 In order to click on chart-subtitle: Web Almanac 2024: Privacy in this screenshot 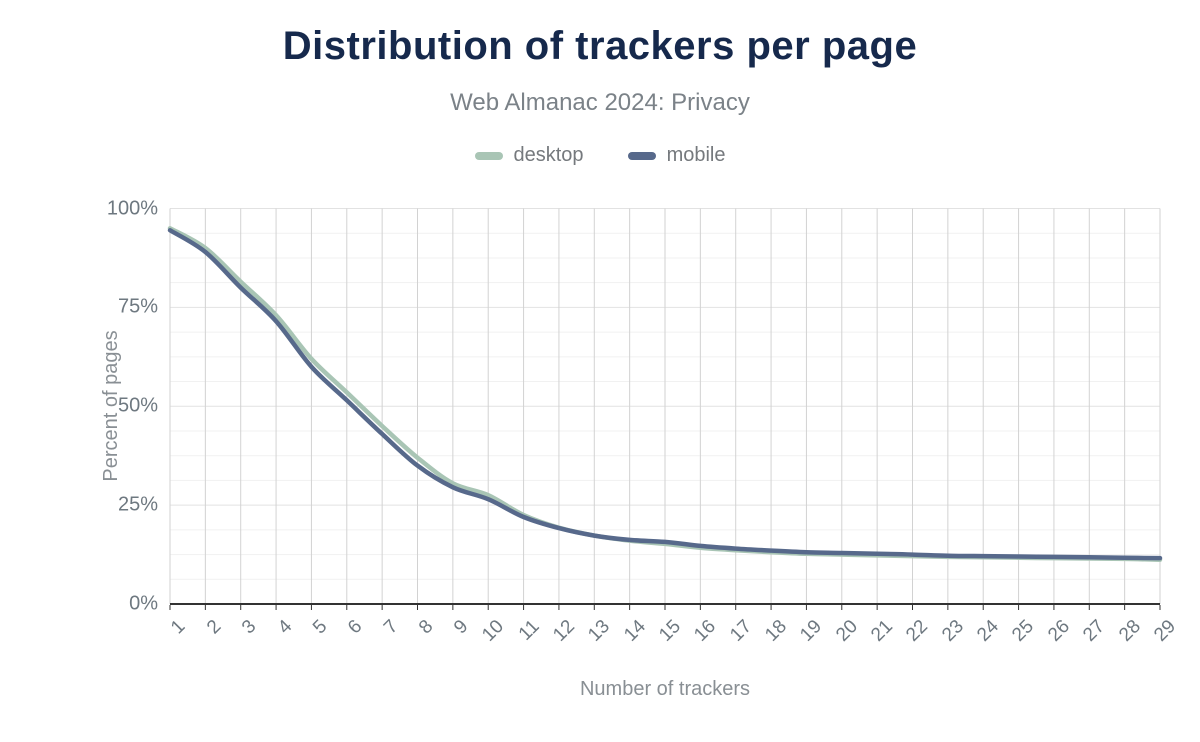, I will do `click(600, 102)`.